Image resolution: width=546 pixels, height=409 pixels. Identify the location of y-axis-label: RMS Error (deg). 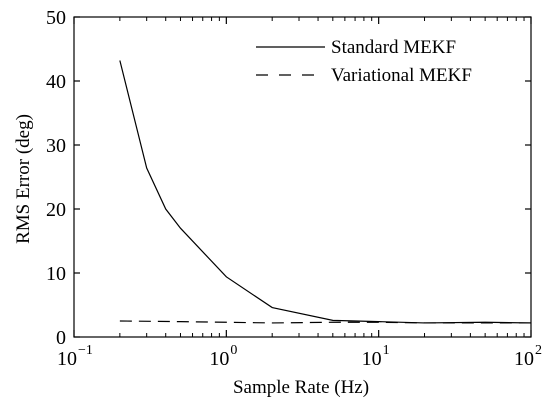
(23, 179).